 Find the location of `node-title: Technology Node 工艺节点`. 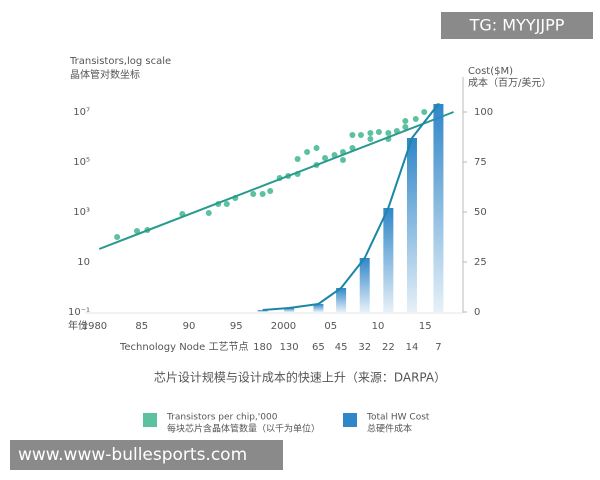

node-title: Technology Node 工艺节点 is located at coordinates (183, 347).